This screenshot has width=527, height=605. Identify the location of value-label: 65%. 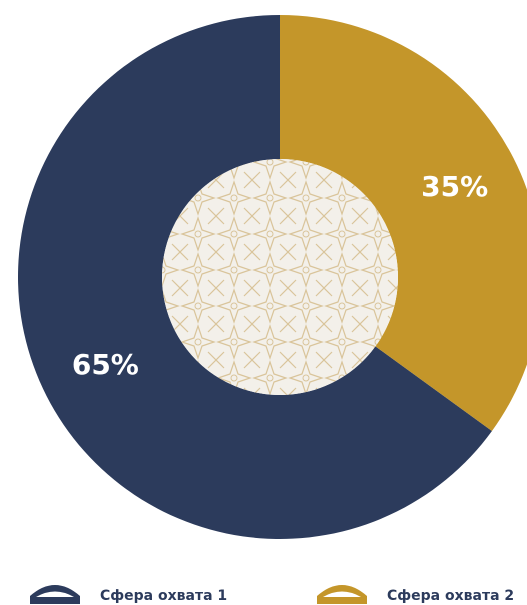
(105, 364).